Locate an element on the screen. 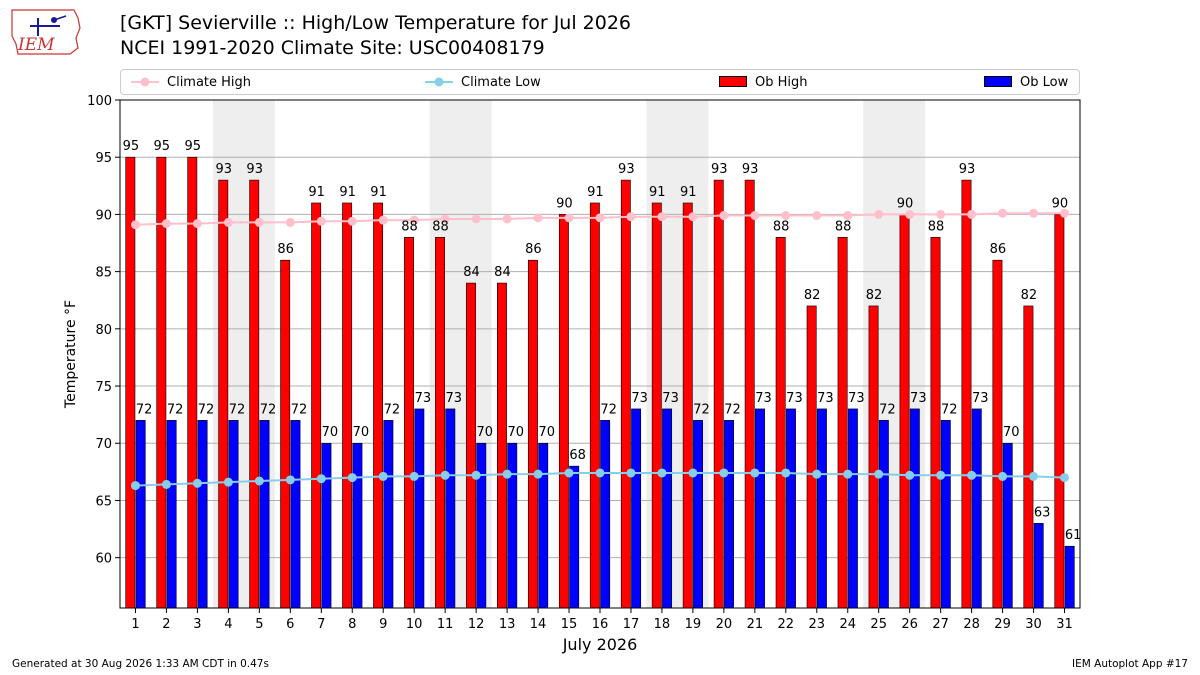 This screenshot has height=675, width=1200. ob-high-label: 91 is located at coordinates (688, 192).